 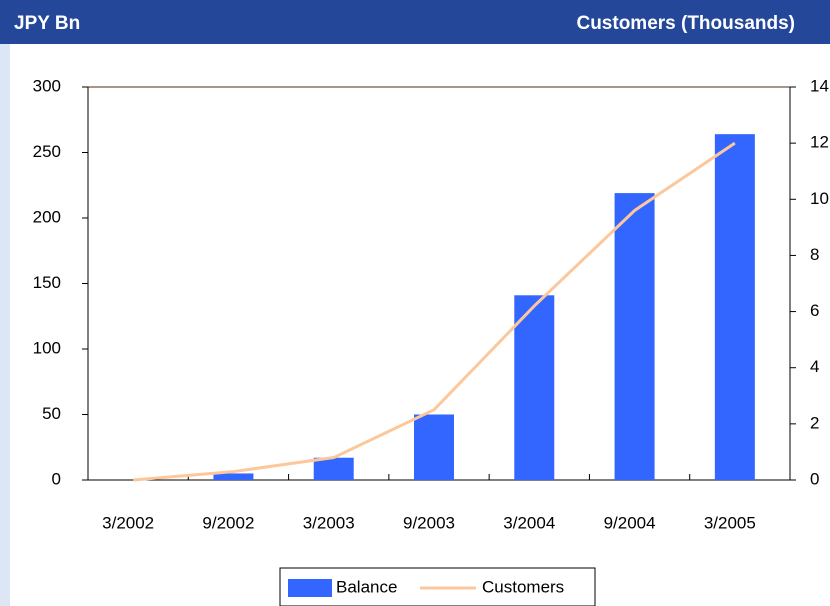 I want to click on x-tick-label: 9/2004, so click(x=630, y=522).